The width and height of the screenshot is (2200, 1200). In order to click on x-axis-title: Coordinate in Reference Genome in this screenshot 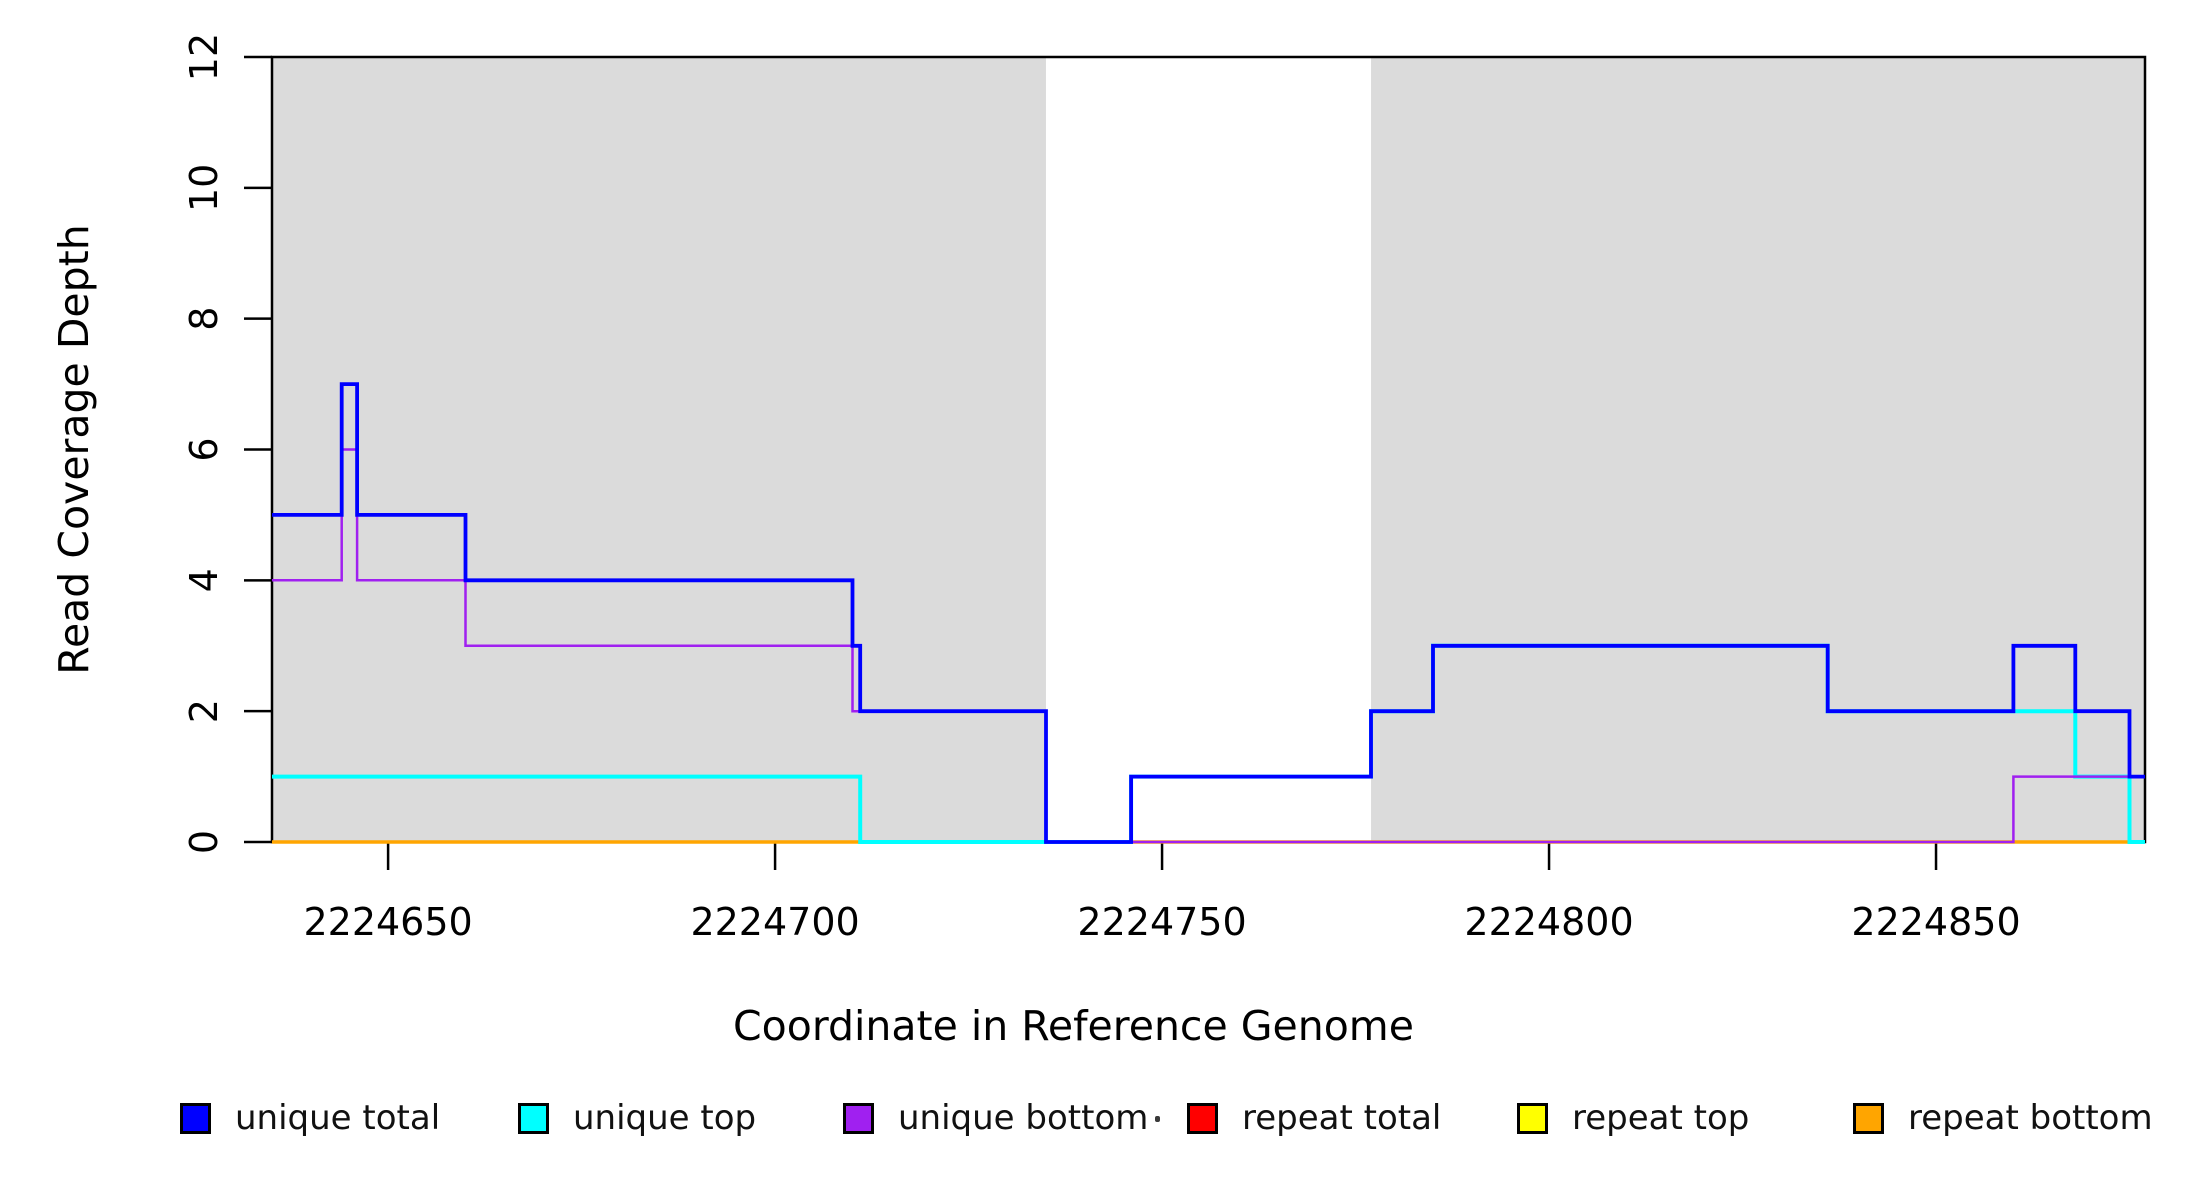, I will do `click(1073, 1026)`.